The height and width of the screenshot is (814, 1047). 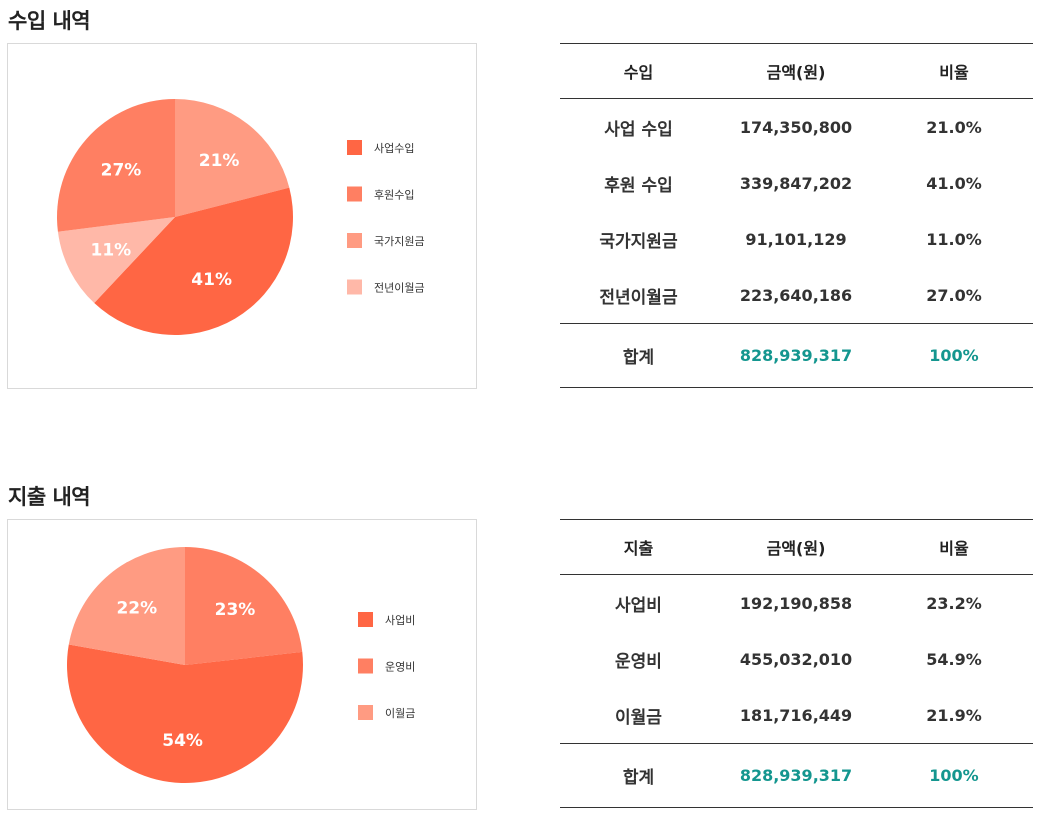 What do you see at coordinates (235, 610) in the screenshot?
I see `pie-slice-label: 23%` at bounding box center [235, 610].